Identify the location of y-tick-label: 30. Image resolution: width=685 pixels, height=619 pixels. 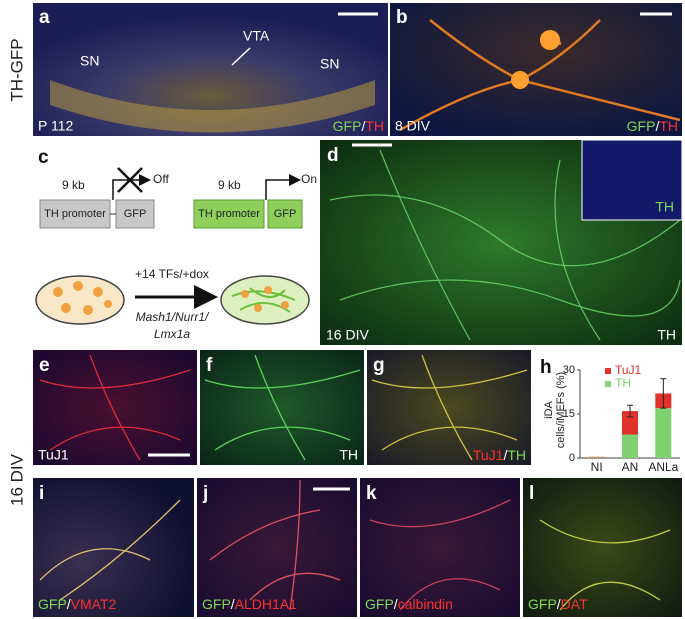
(569, 370).